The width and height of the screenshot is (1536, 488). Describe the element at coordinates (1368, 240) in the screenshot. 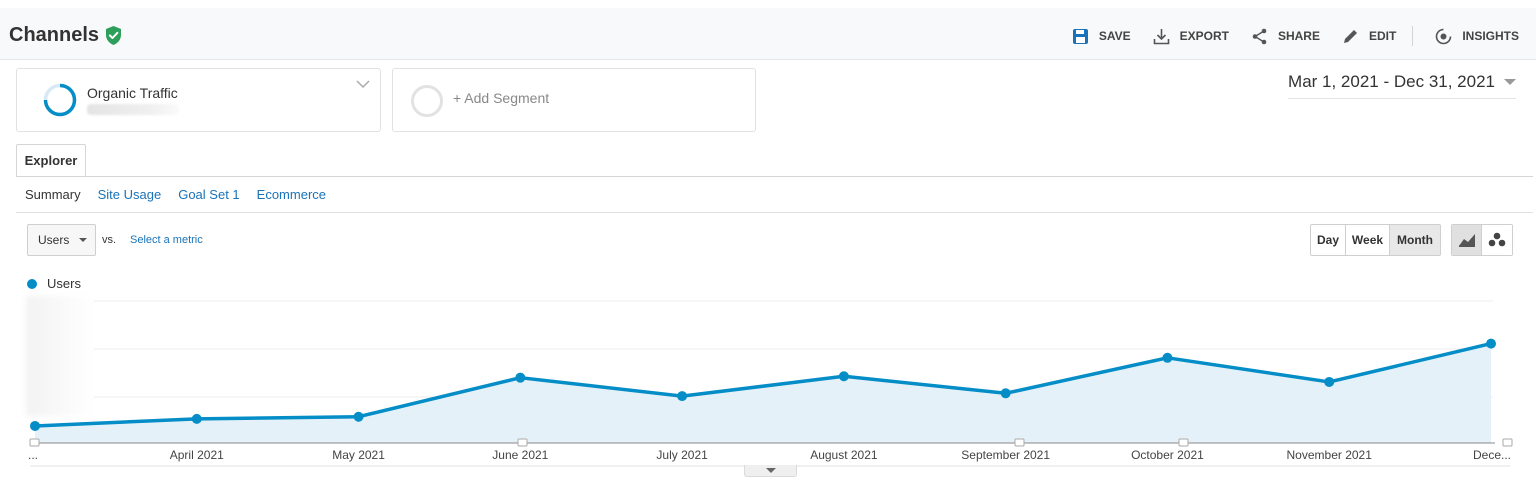

I see `period-week-button: Week` at that location.